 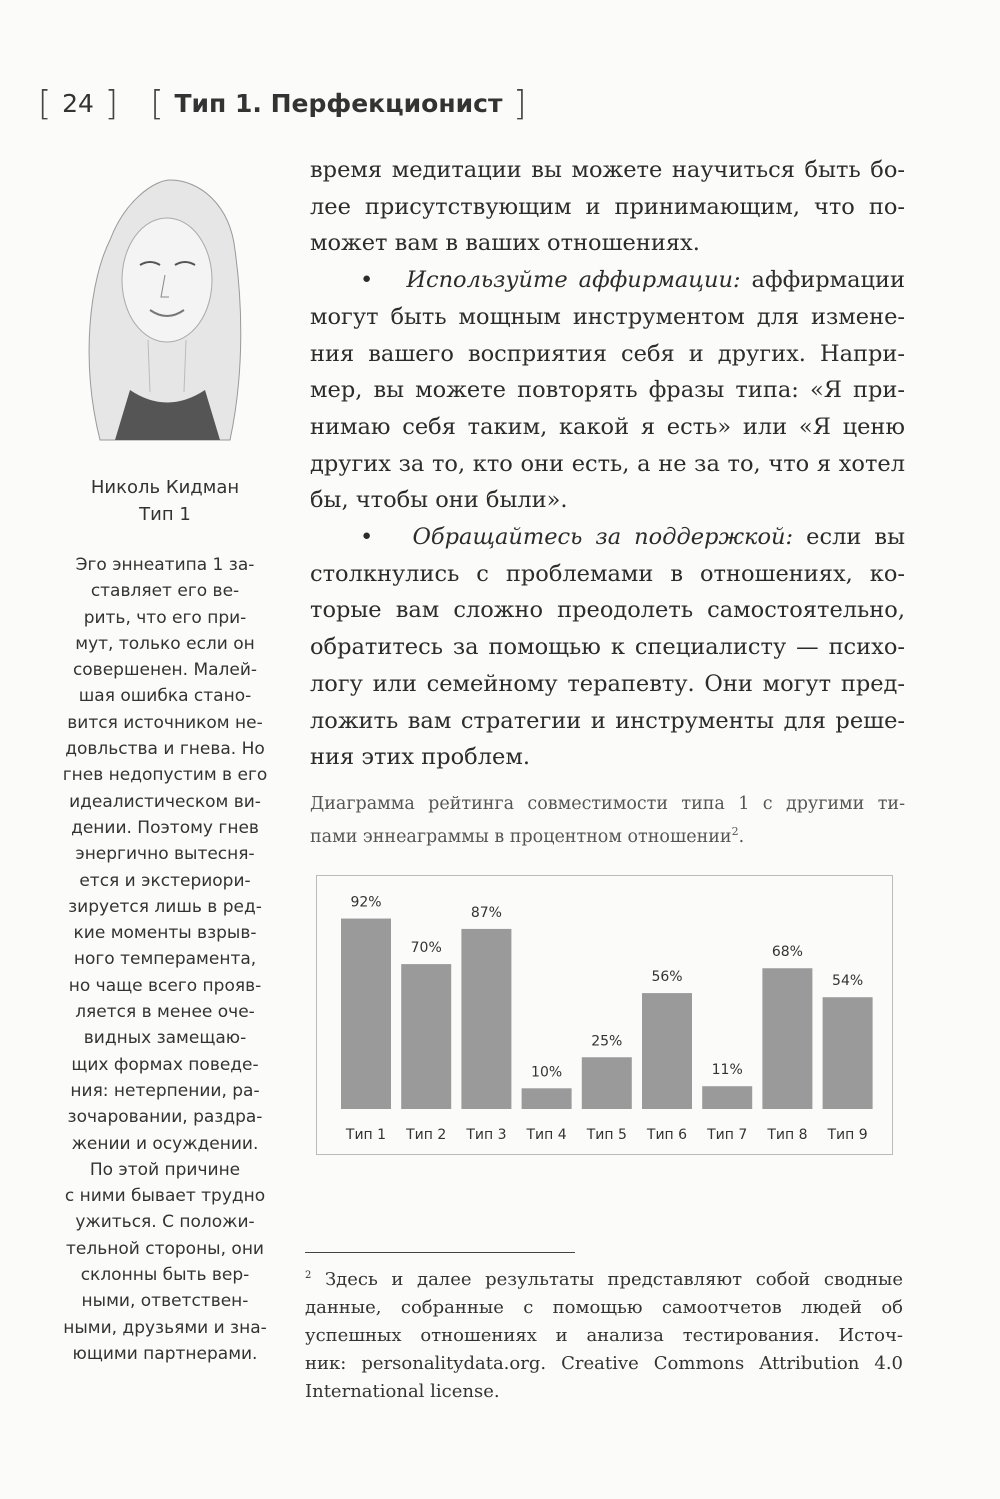 What do you see at coordinates (439, 500) in the screenshot?
I see `line-text: бы, чтобы они были».` at bounding box center [439, 500].